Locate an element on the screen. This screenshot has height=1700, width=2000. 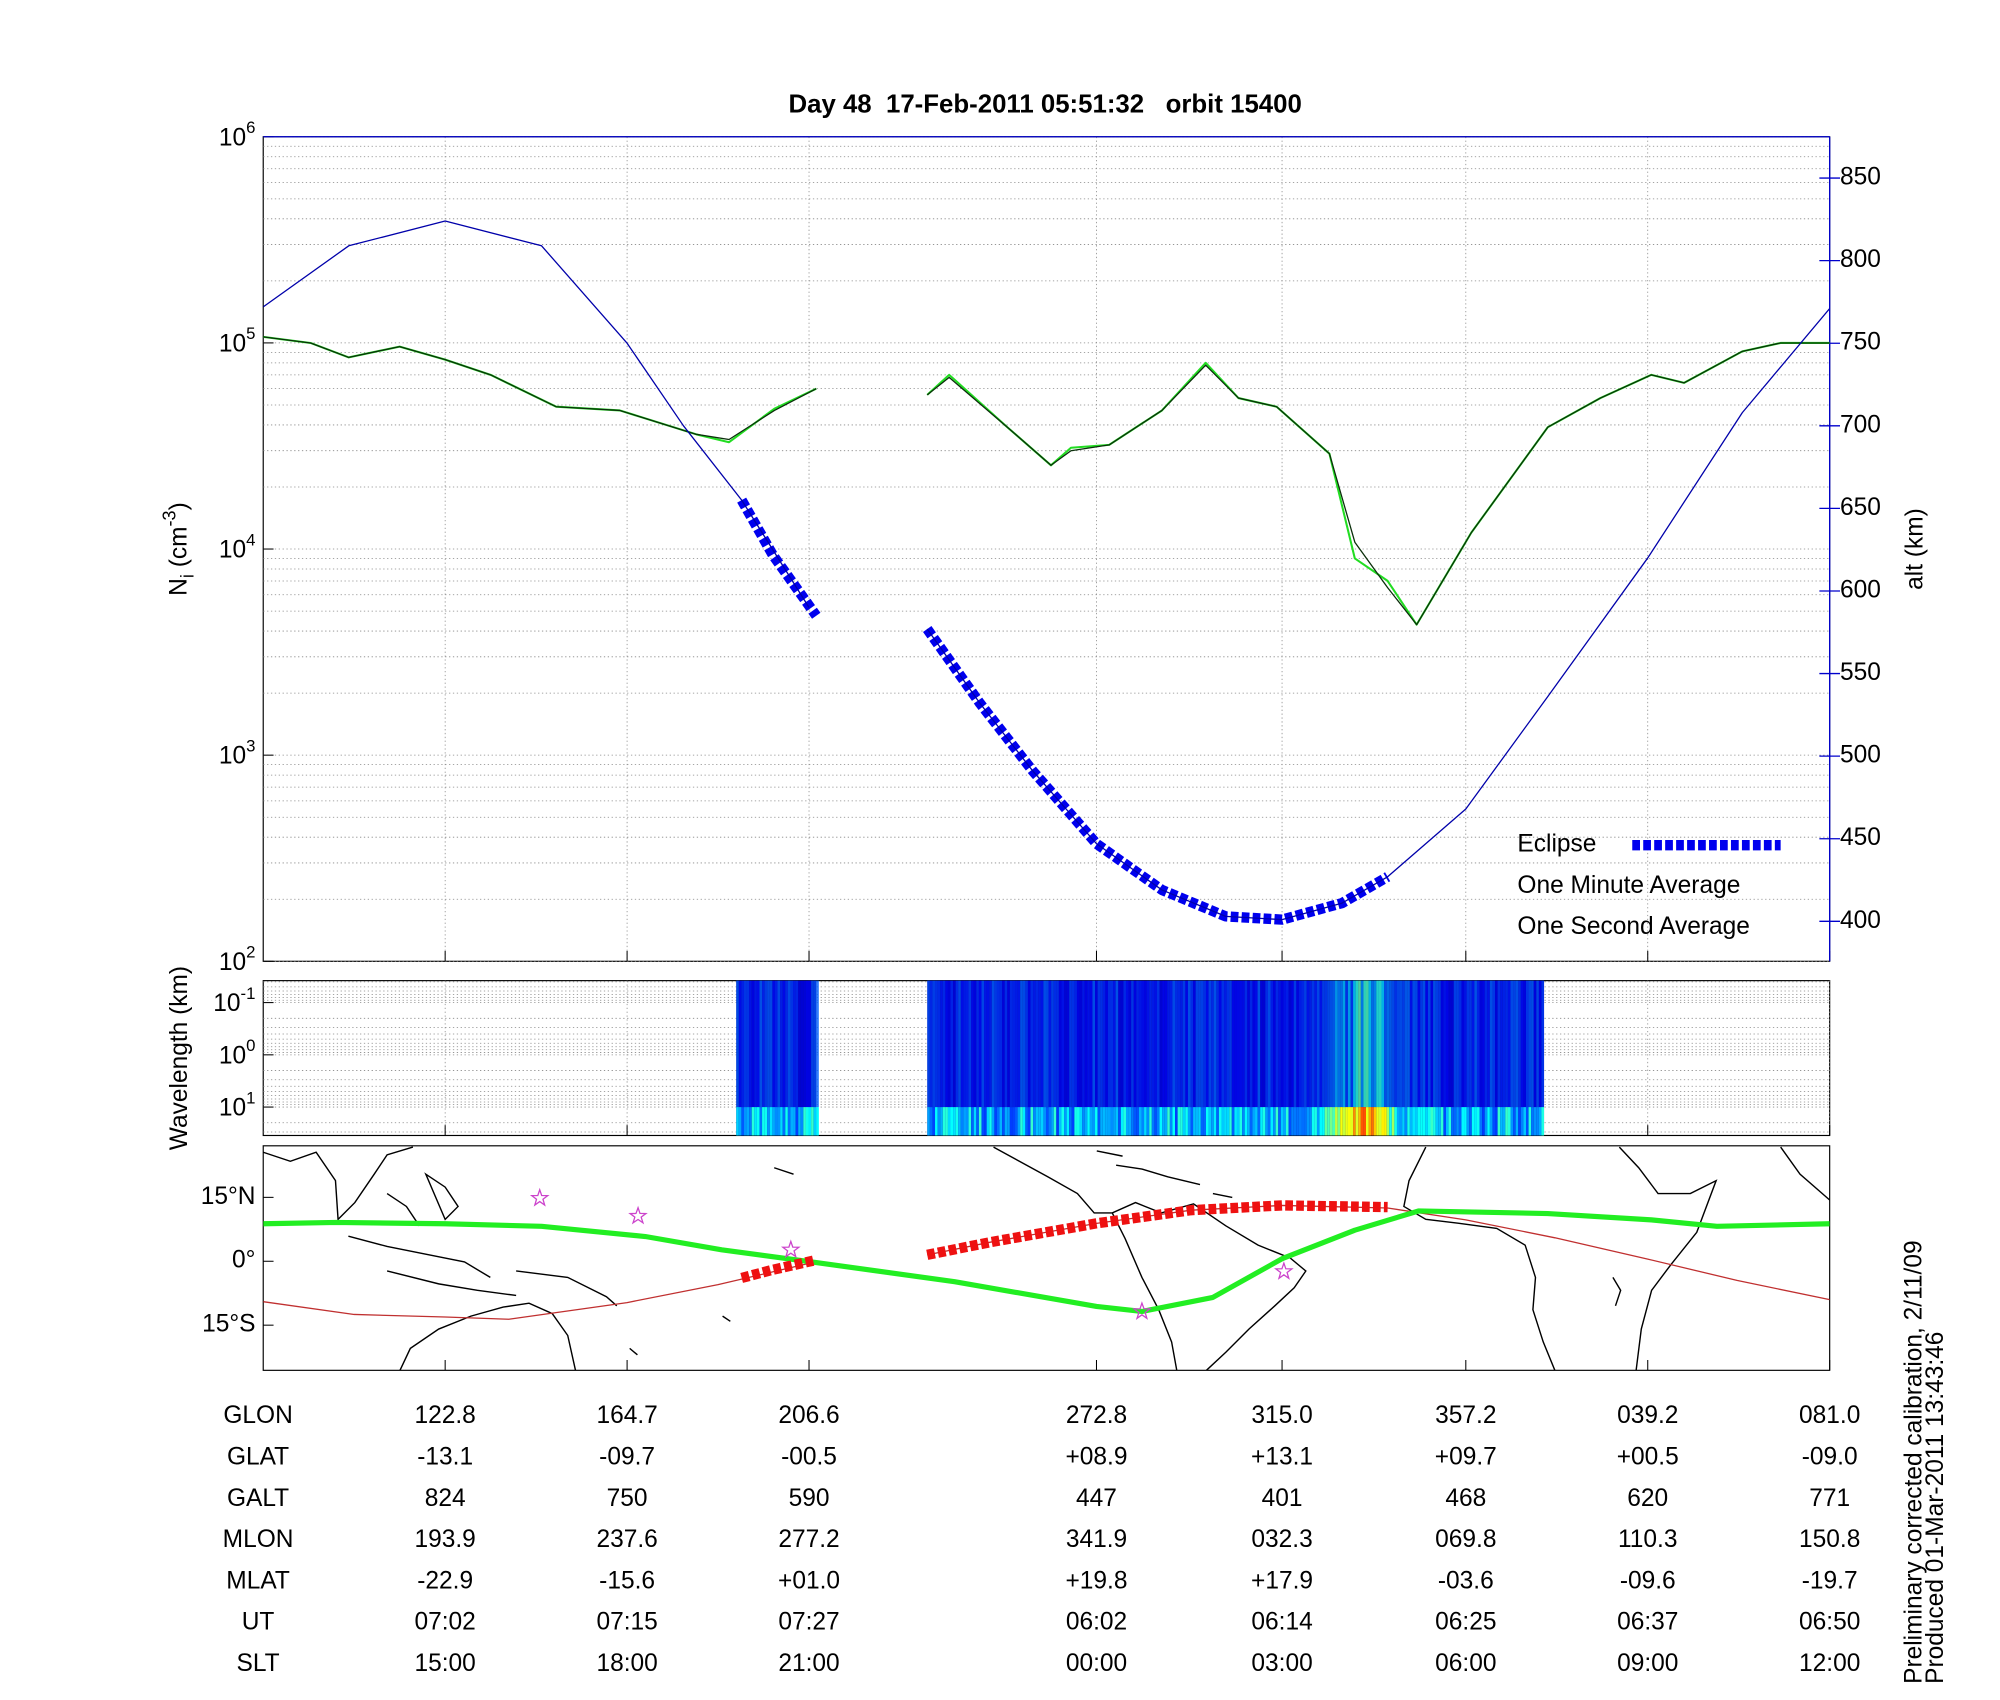
table-cell: 277.2 is located at coordinates (808, 1539).